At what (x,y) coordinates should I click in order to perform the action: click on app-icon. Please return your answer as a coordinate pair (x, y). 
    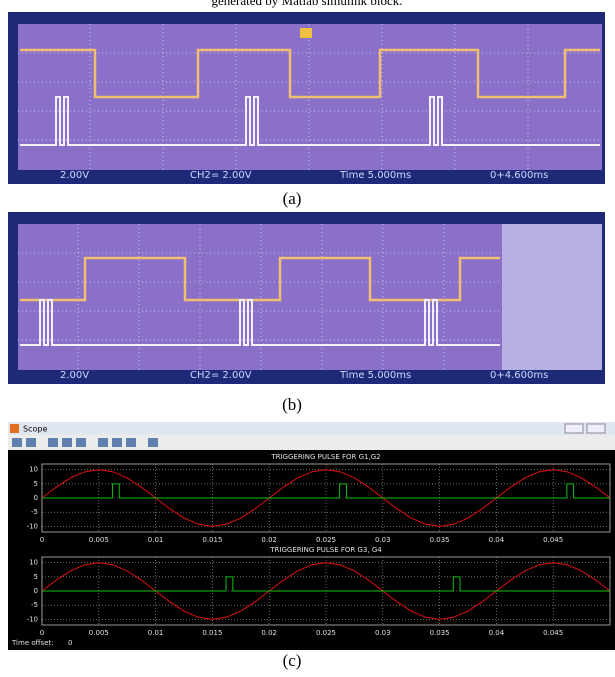
    Looking at the image, I should click on (14, 428).